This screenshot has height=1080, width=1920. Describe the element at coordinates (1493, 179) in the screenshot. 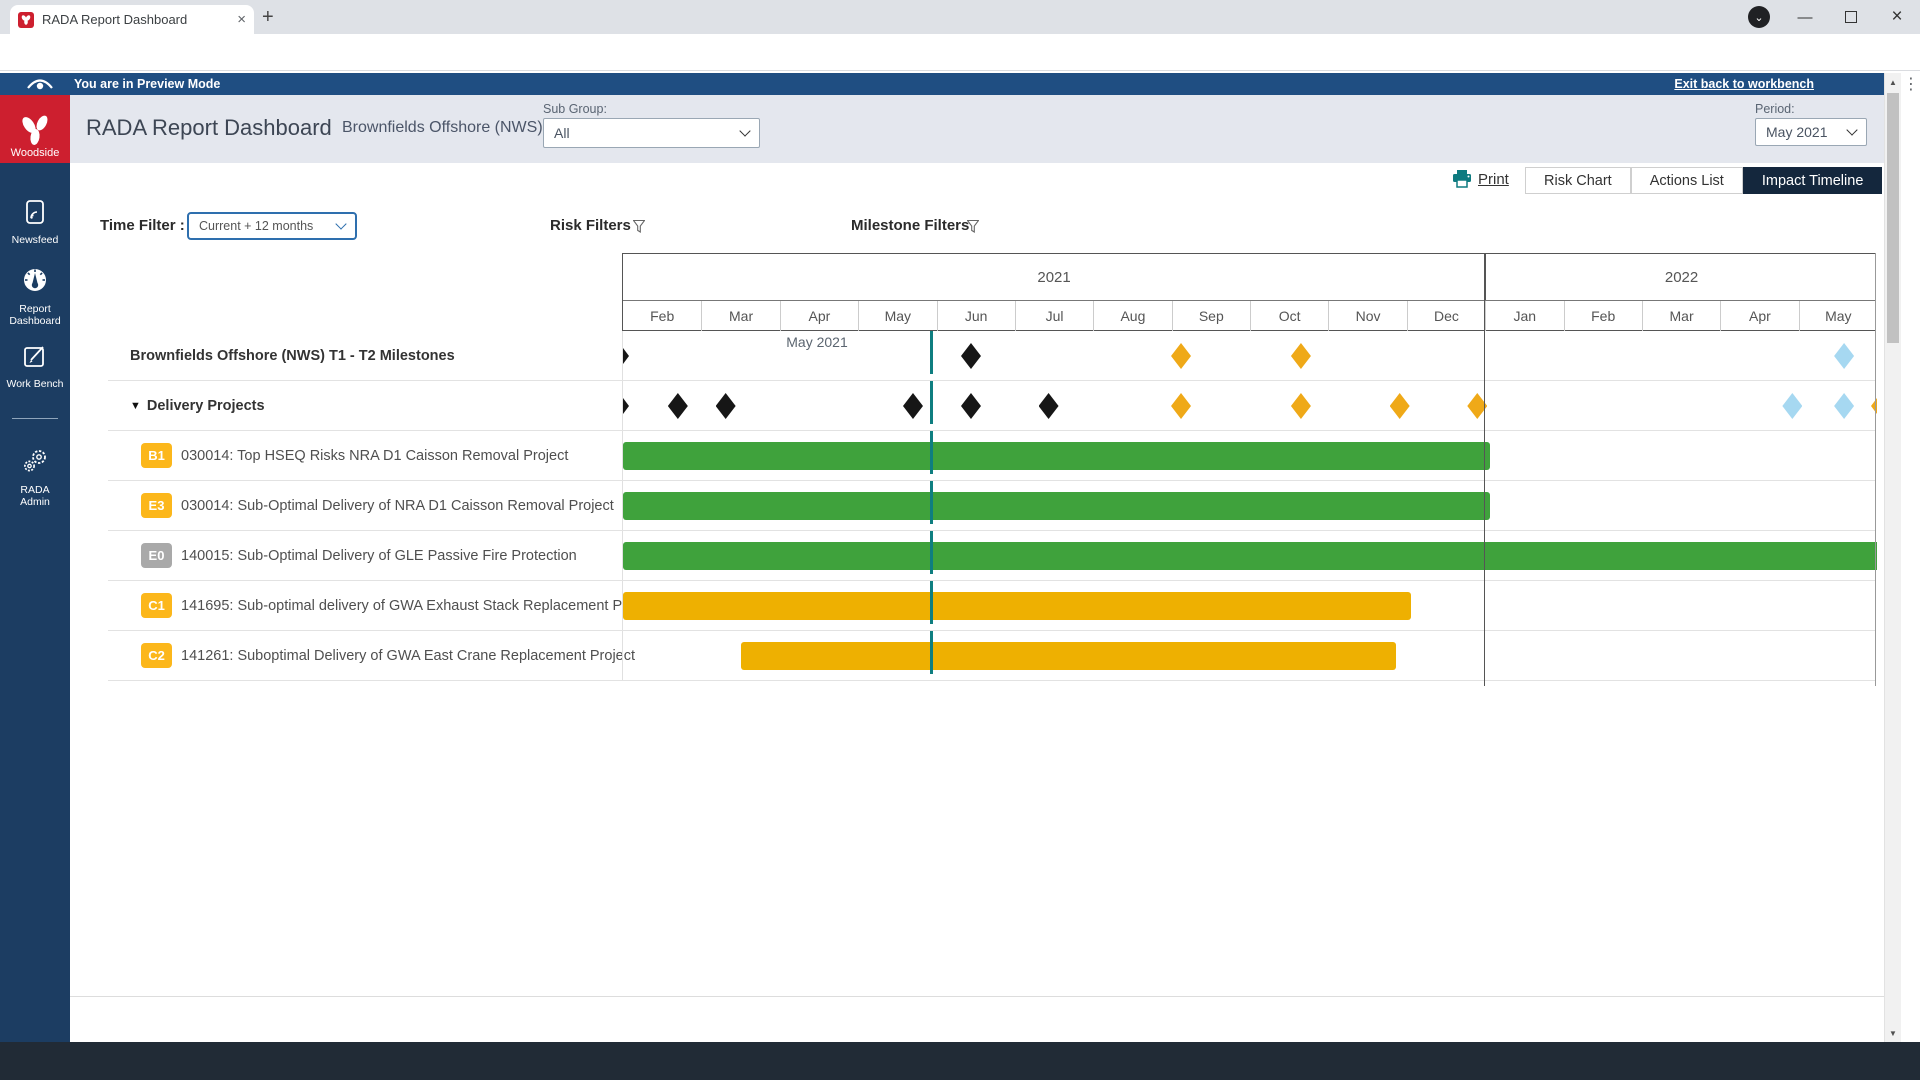

I see `print-label: Print` at that location.